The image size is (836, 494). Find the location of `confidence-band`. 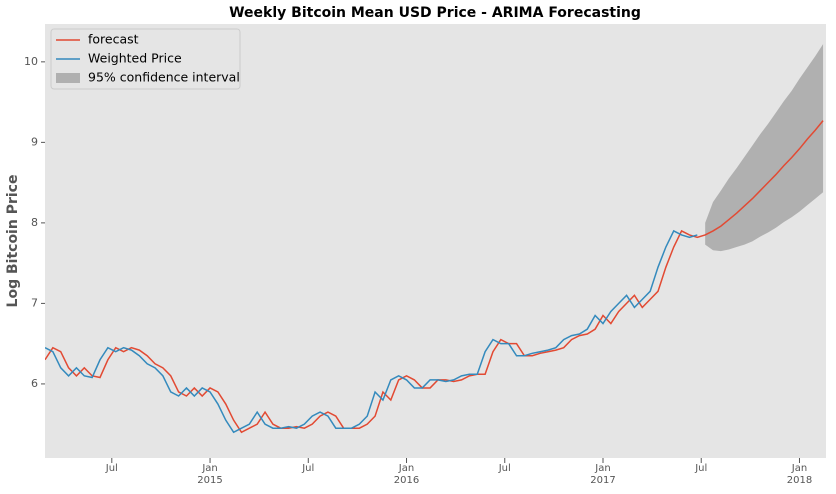

confidence-band is located at coordinates (764, 148).